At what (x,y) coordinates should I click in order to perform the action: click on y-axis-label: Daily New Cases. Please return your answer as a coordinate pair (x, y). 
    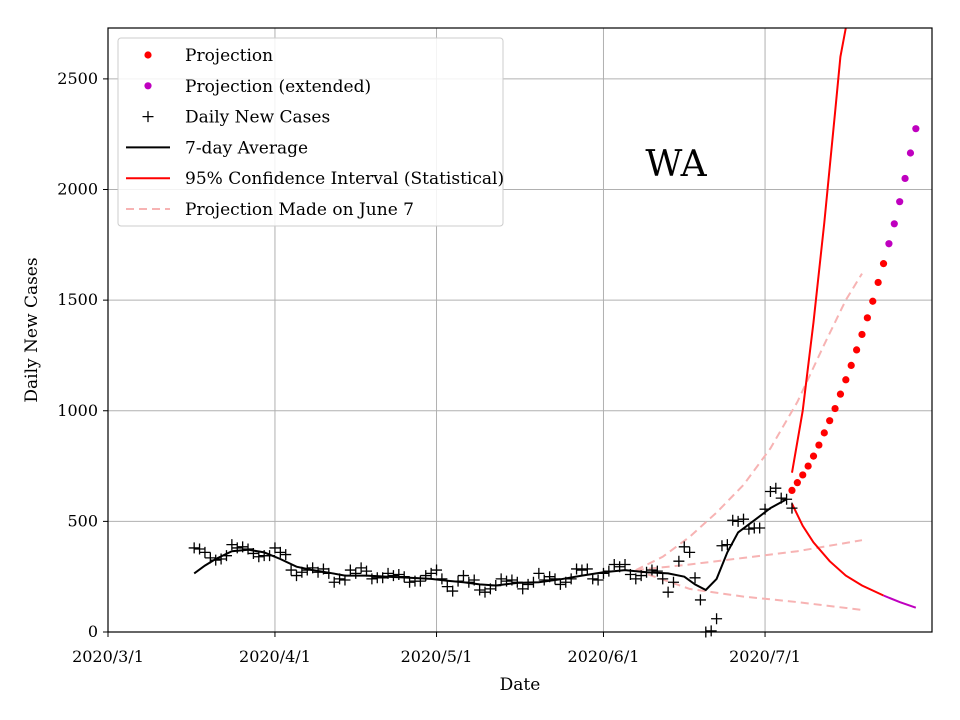
    Looking at the image, I should click on (32, 329).